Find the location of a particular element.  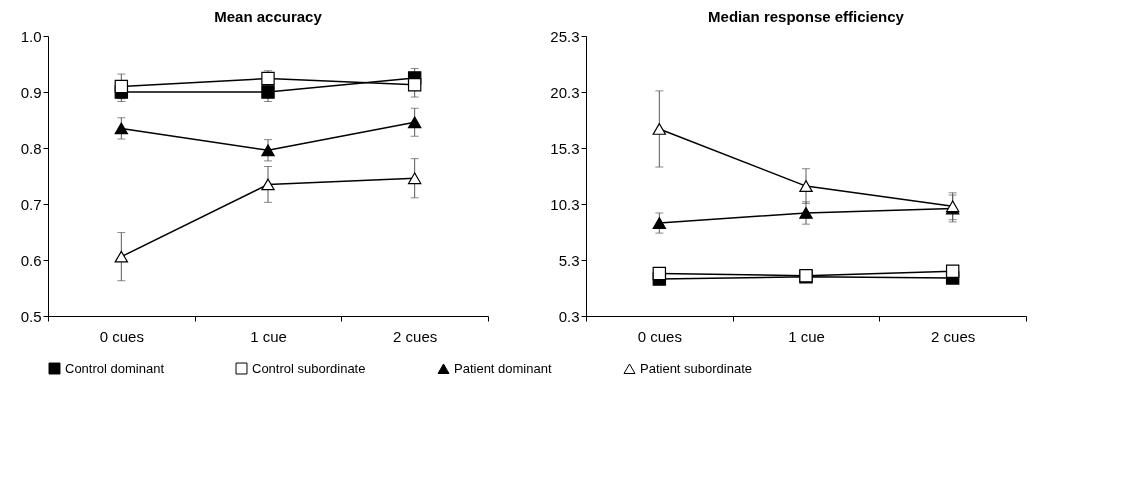

y-tick-label: 0.3 is located at coordinates (569, 316).